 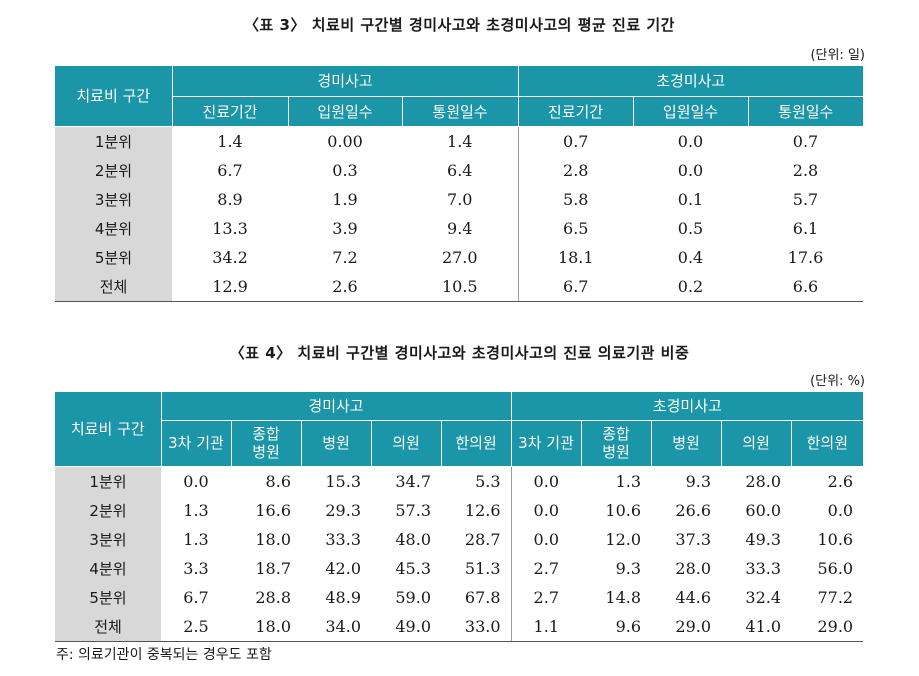 I want to click on table-cell: 34.2, so click(x=230, y=257).